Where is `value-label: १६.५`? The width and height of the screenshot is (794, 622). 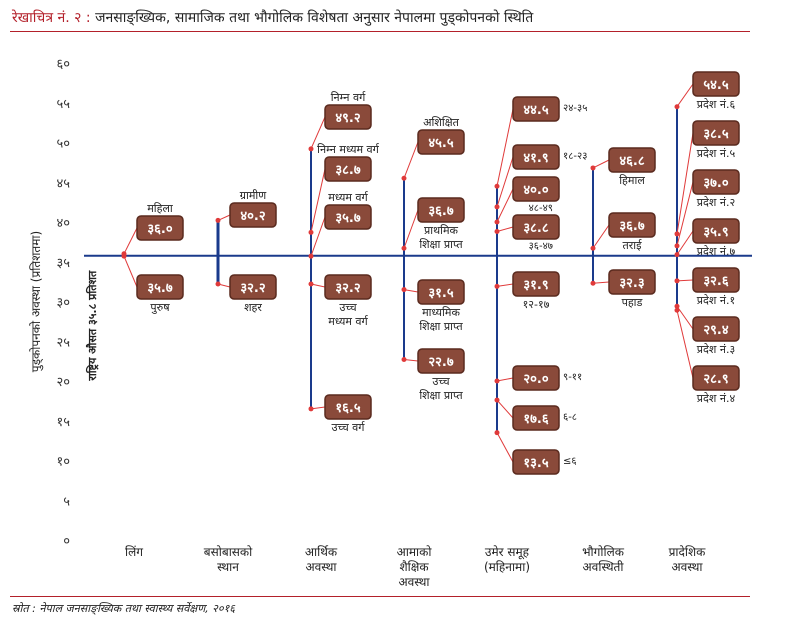
value-label: १६.५ is located at coordinates (347, 408).